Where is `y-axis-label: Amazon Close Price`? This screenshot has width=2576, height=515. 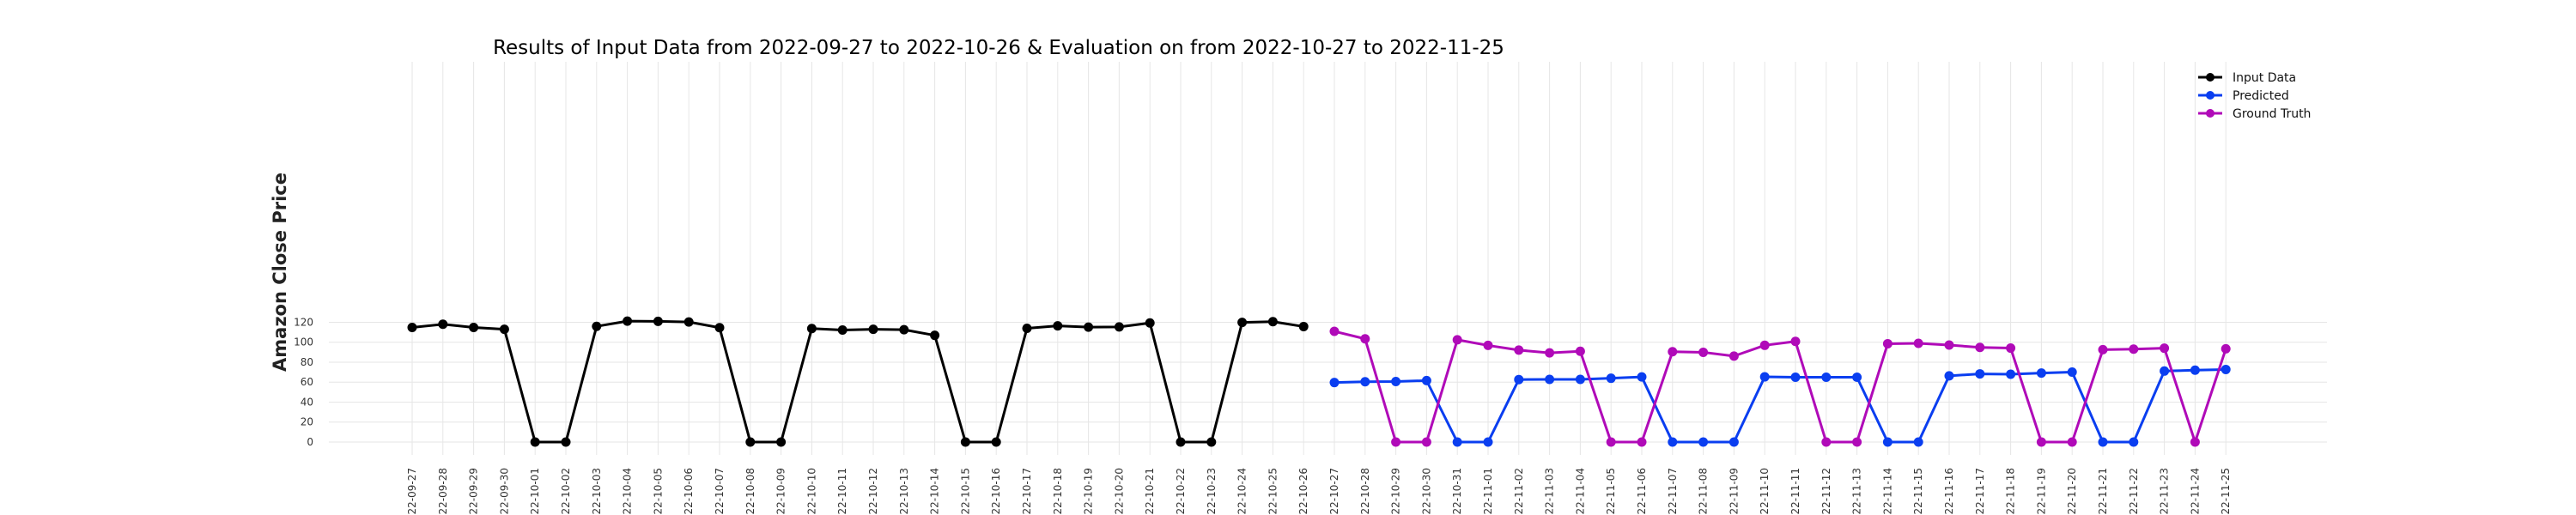
y-axis-label: Amazon Close Price is located at coordinates (280, 272).